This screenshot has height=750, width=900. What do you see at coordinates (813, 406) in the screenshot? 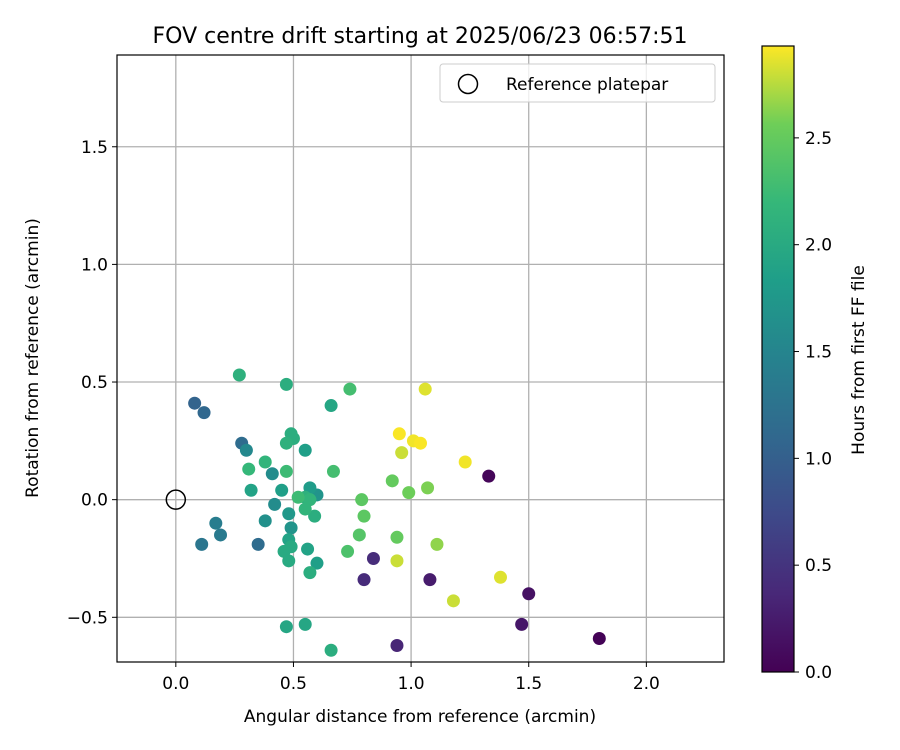
I see `colorbar-ticks: 0.0 0.5 1.0 1.5 2.0 2.5` at bounding box center [813, 406].